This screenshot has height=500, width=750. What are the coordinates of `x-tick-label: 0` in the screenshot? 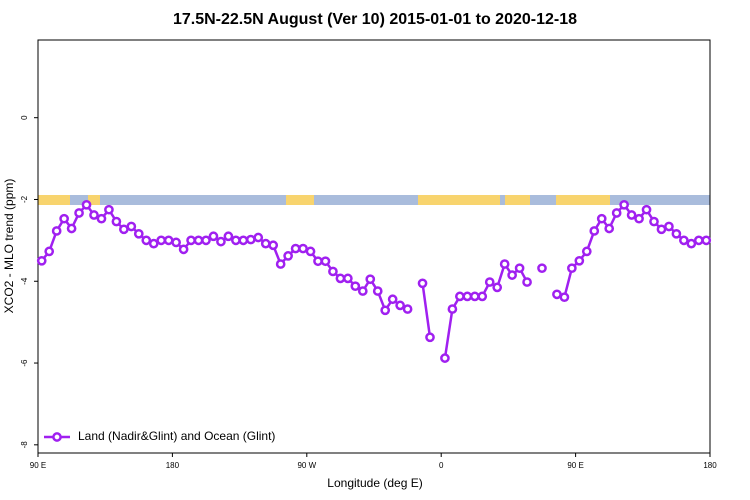 It's located at (441, 465).